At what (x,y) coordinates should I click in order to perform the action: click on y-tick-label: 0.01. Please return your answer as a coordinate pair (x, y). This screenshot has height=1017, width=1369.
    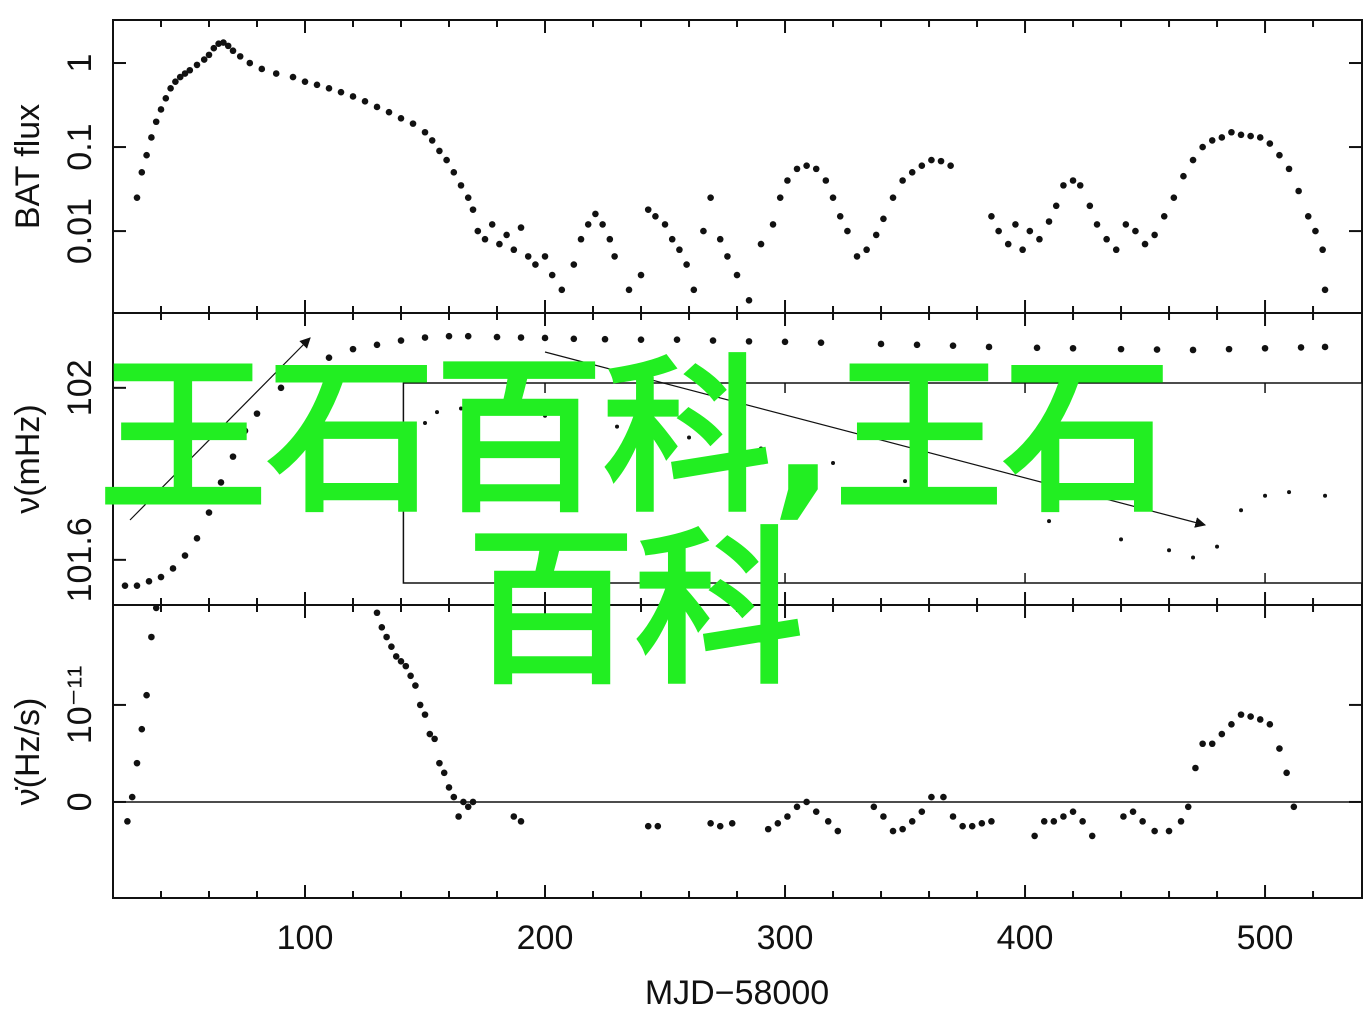
    Looking at the image, I should click on (80, 231).